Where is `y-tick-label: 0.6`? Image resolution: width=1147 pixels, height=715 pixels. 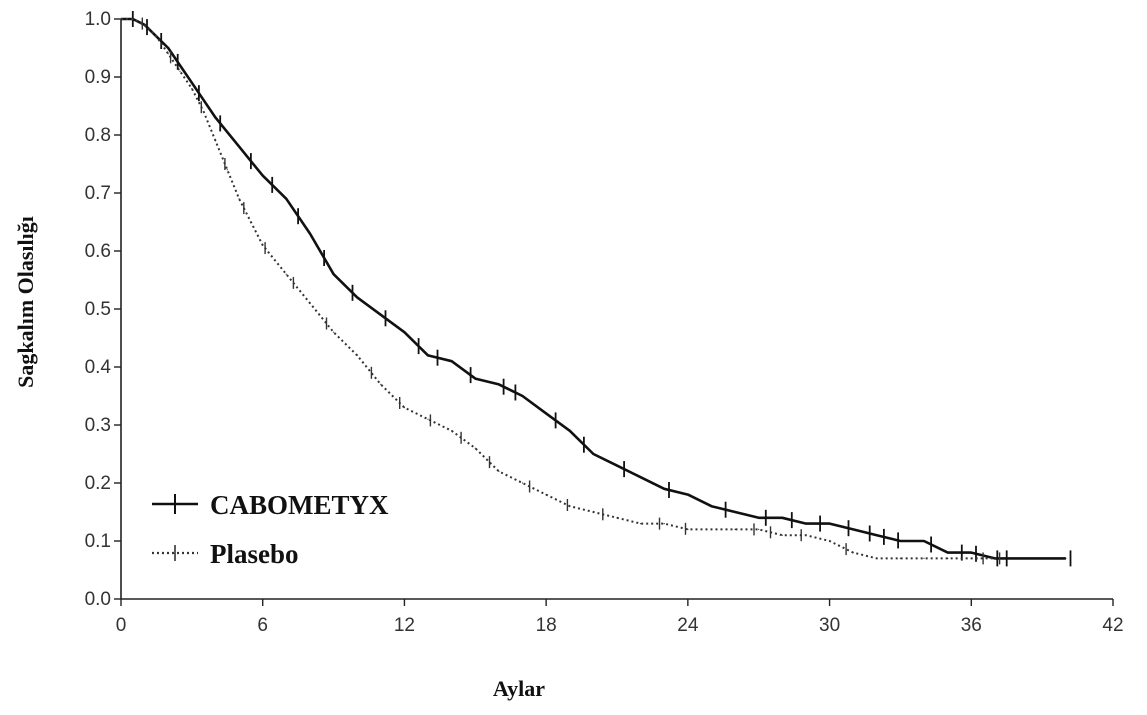
y-tick-label: 0.6 is located at coordinates (98, 251).